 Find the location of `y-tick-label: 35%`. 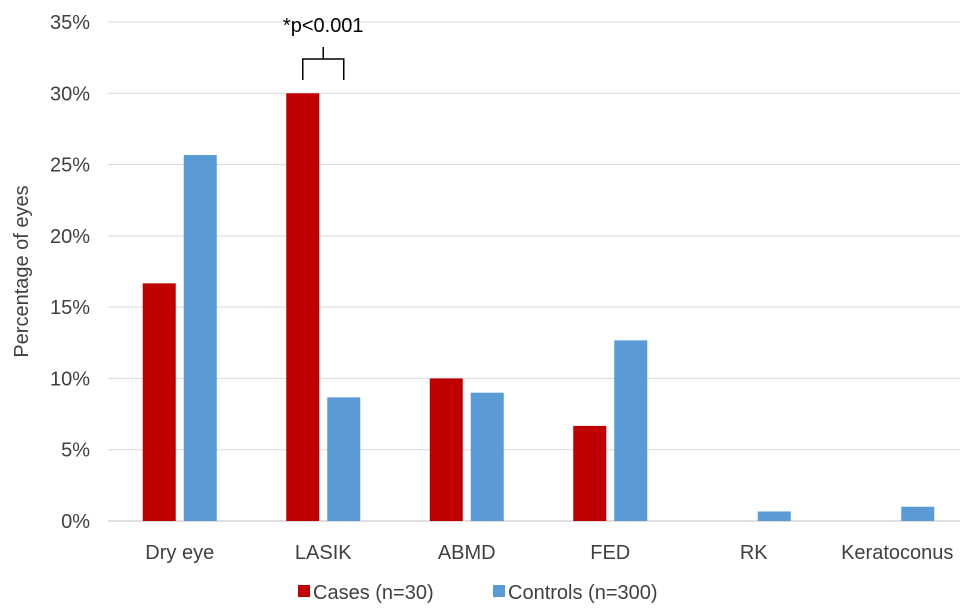

y-tick-label: 35% is located at coordinates (70, 23).